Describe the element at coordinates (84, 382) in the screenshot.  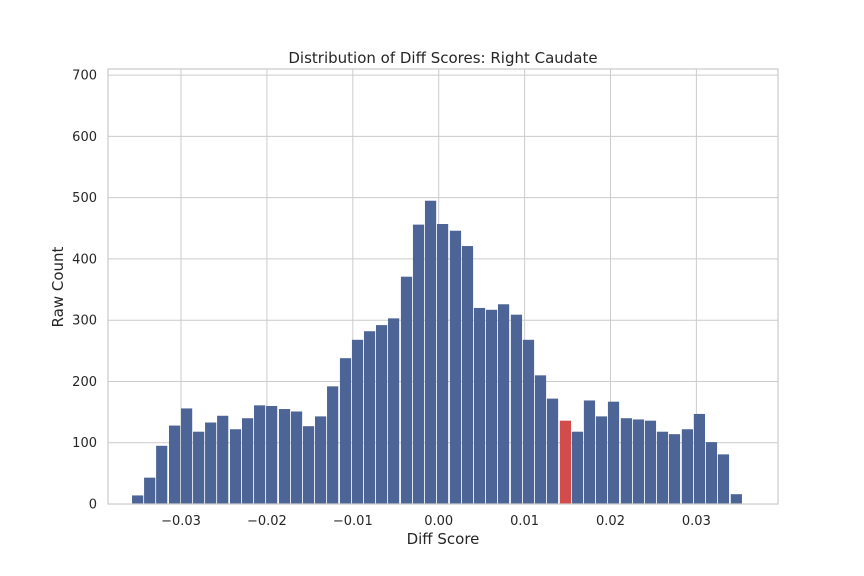
I see `y-tick-label: 200` at that location.